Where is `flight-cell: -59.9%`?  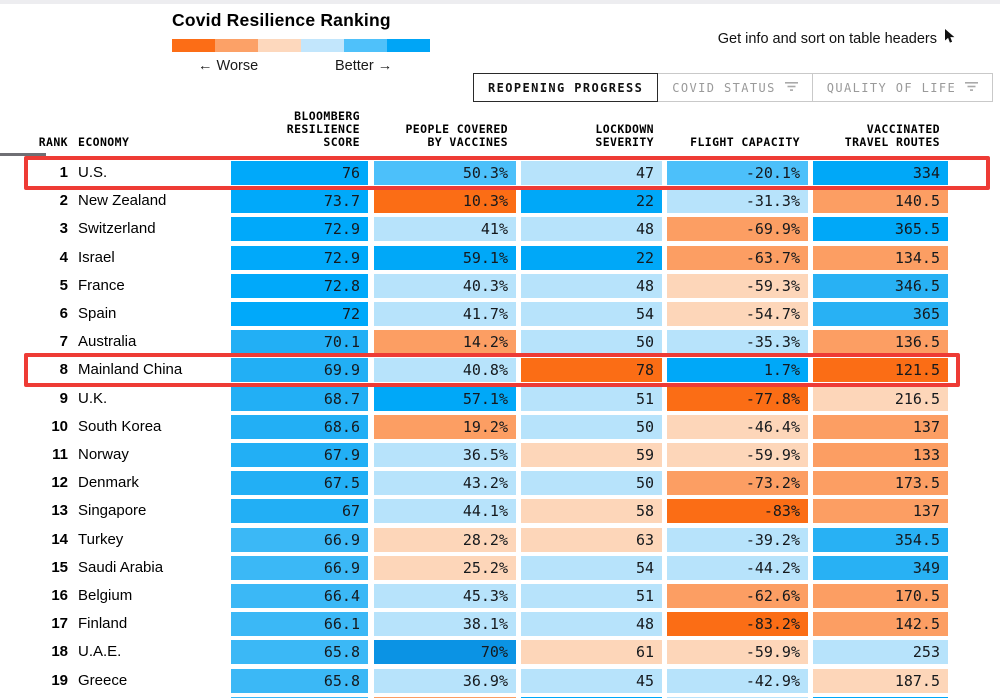 flight-cell: -59.9% is located at coordinates (737, 455).